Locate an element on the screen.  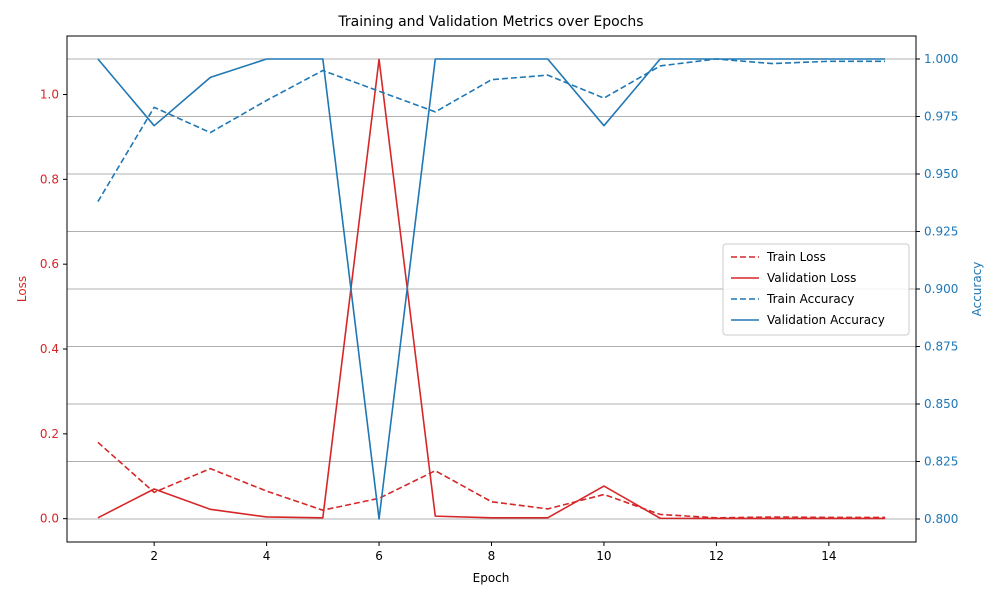
x-tick-label: 10 is located at coordinates (603, 556).